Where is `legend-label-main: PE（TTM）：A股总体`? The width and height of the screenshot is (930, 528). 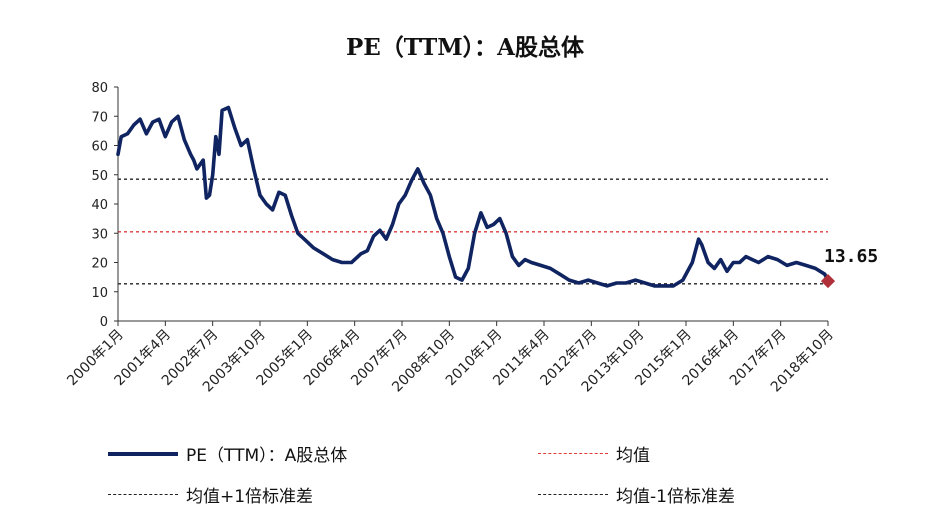
legend-label-main: PE（TTM）：A股总体 is located at coordinates (267, 456).